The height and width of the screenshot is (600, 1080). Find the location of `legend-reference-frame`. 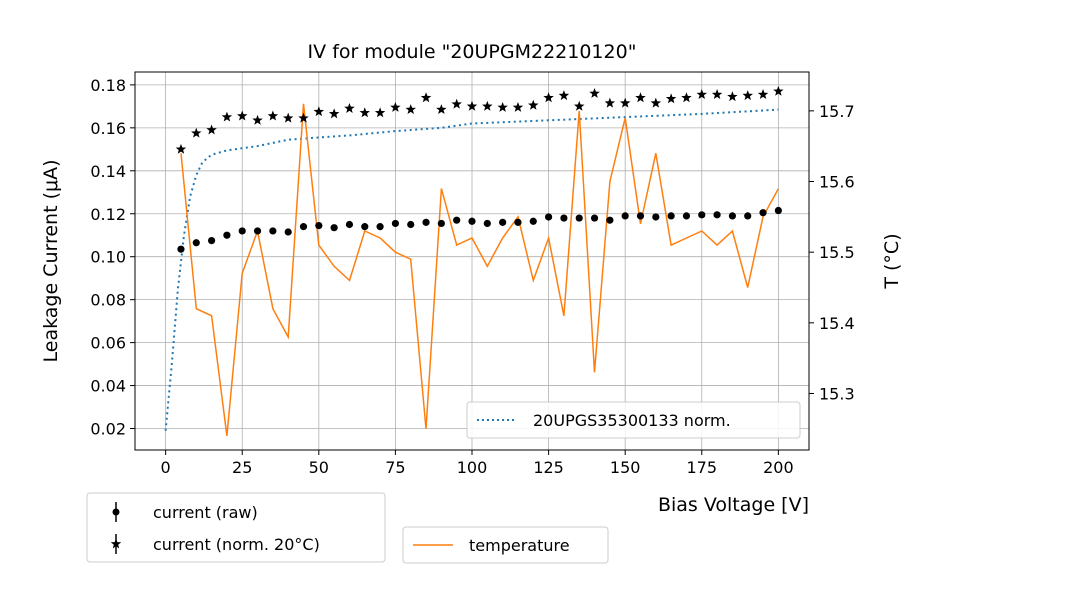

legend-reference-frame is located at coordinates (633, 420).